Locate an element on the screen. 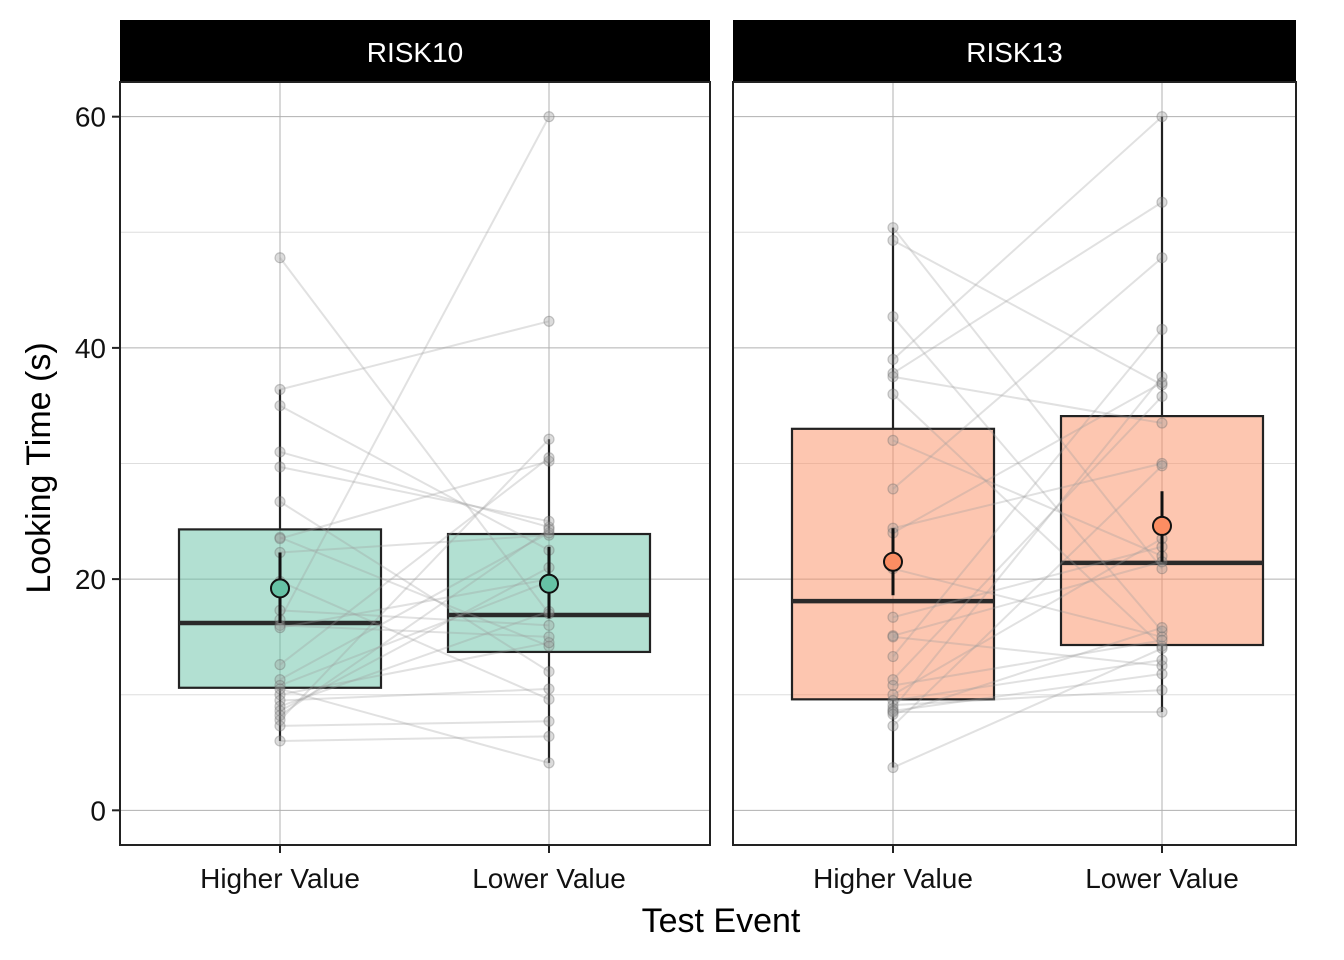 The height and width of the screenshot is (960, 1344). x-tick-label: Lower Value is located at coordinates (549, 878).